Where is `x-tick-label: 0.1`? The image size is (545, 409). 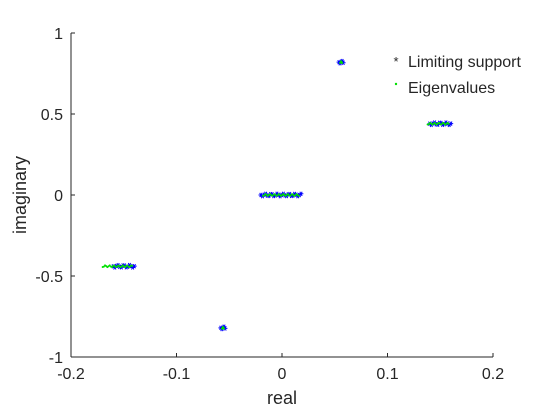
x-tick-label: 0.1 is located at coordinates (387, 374).